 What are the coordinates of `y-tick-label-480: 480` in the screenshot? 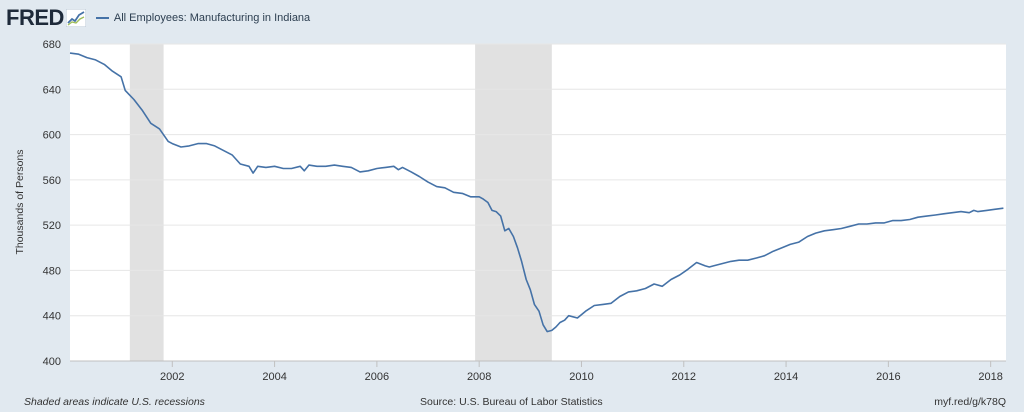 It's located at (52, 271).